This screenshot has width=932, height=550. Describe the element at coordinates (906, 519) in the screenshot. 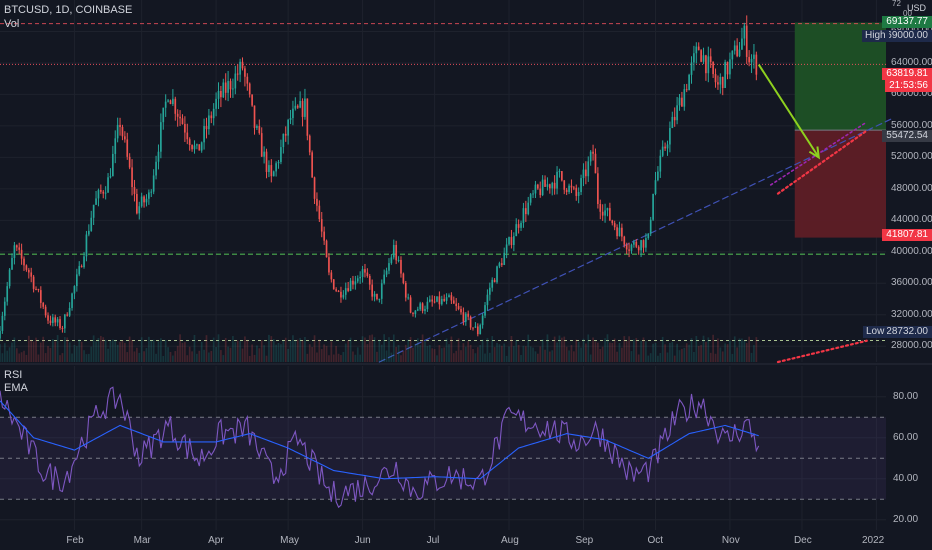

I see `rsi-tick-label: 20.00` at that location.